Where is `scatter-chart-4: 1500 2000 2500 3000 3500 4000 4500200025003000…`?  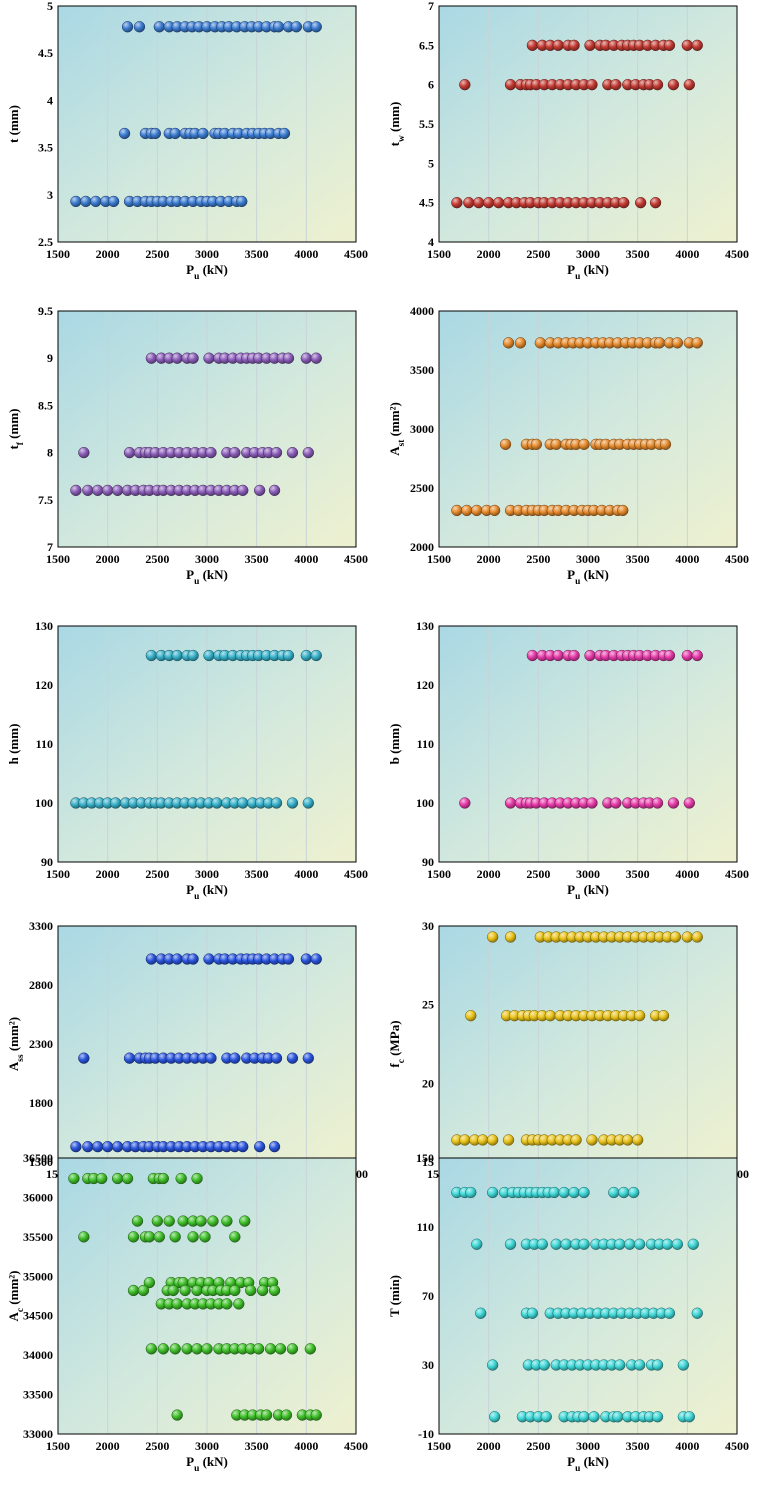 scatter-chart-4: 1500 2000 2500 3000 3500 4000 4500200025003000… is located at coordinates (568, 445).